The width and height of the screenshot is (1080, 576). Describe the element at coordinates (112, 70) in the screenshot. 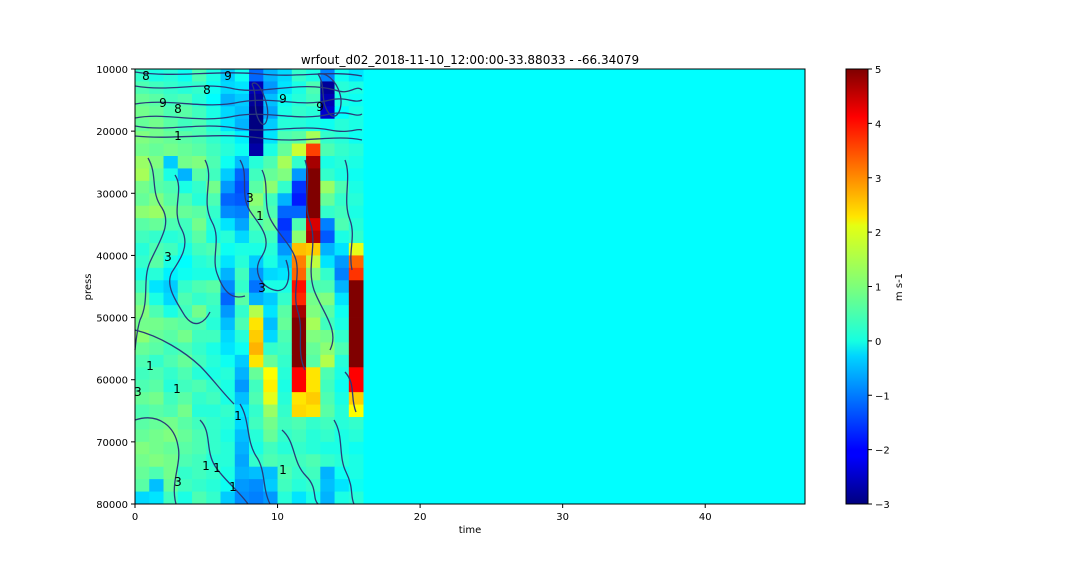

I see `y-tick-label: 10000` at that location.